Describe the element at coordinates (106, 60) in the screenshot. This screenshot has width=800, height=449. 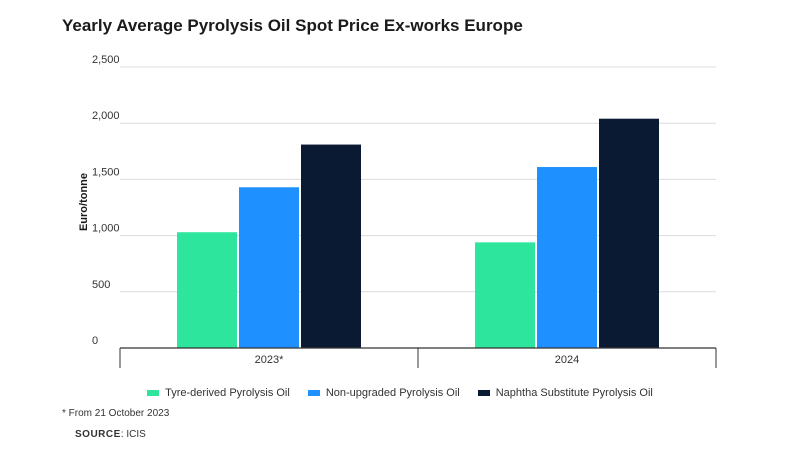
I see `y-tick-label: 2,500` at that location.